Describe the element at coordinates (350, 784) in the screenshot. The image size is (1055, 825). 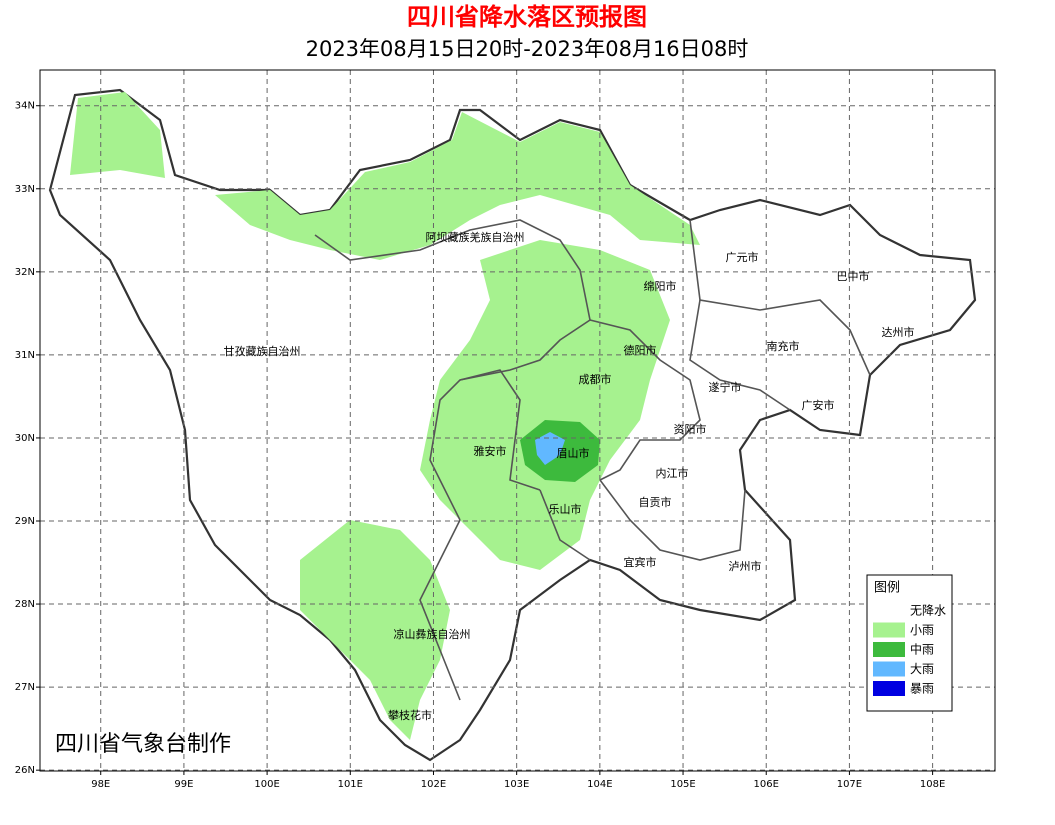
I see `x-tick-label: 101E` at that location.